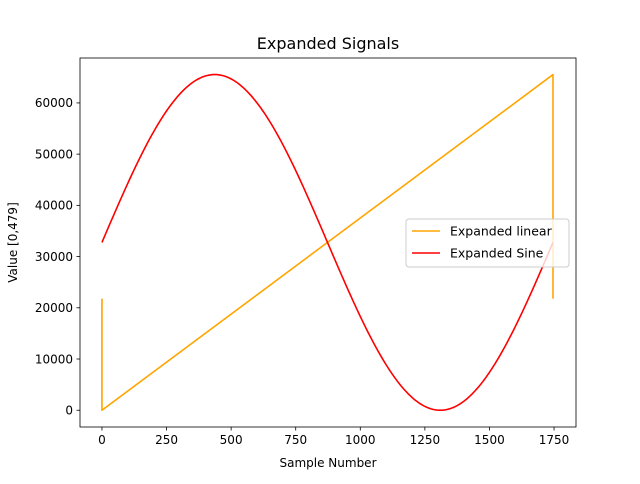 The image size is (640, 484). I want to click on x-axis-label: Sample Number, so click(327, 463).